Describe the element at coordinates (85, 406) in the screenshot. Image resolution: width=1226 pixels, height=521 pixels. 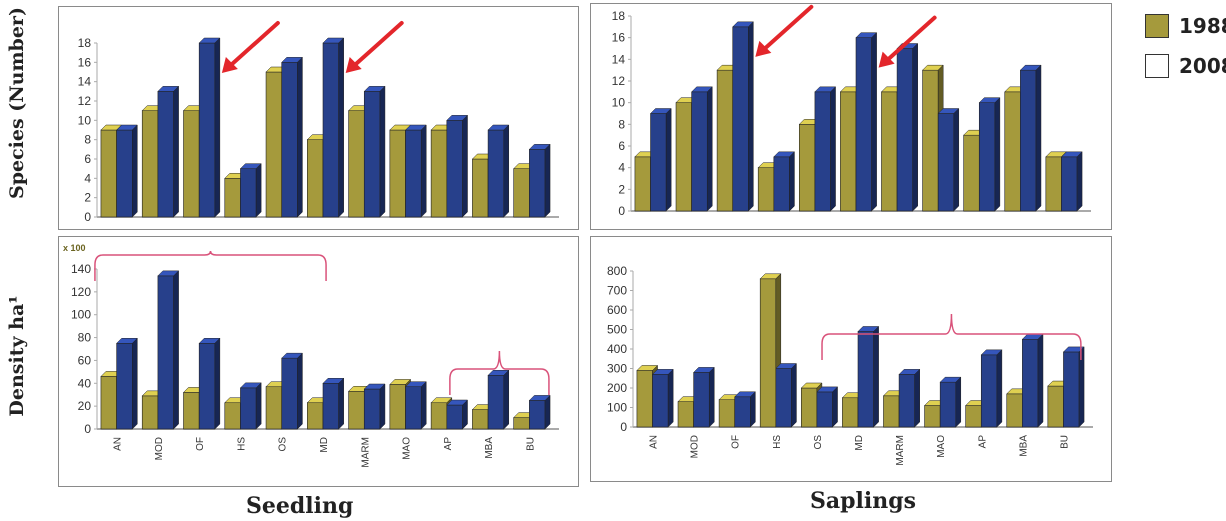
I see `y-tick-label: 20` at that location.